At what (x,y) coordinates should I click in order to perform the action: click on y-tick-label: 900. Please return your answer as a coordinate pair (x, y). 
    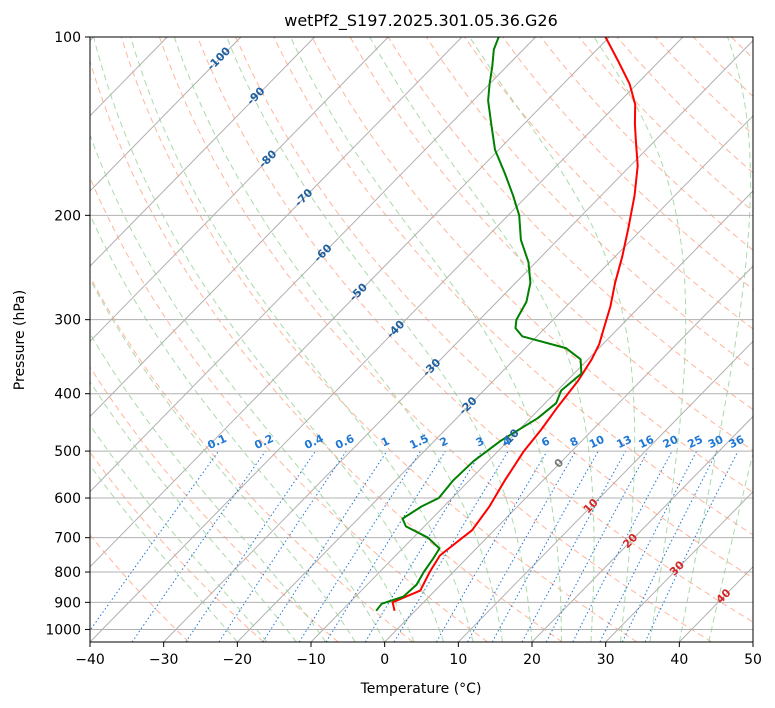
    Looking at the image, I should click on (67, 603).